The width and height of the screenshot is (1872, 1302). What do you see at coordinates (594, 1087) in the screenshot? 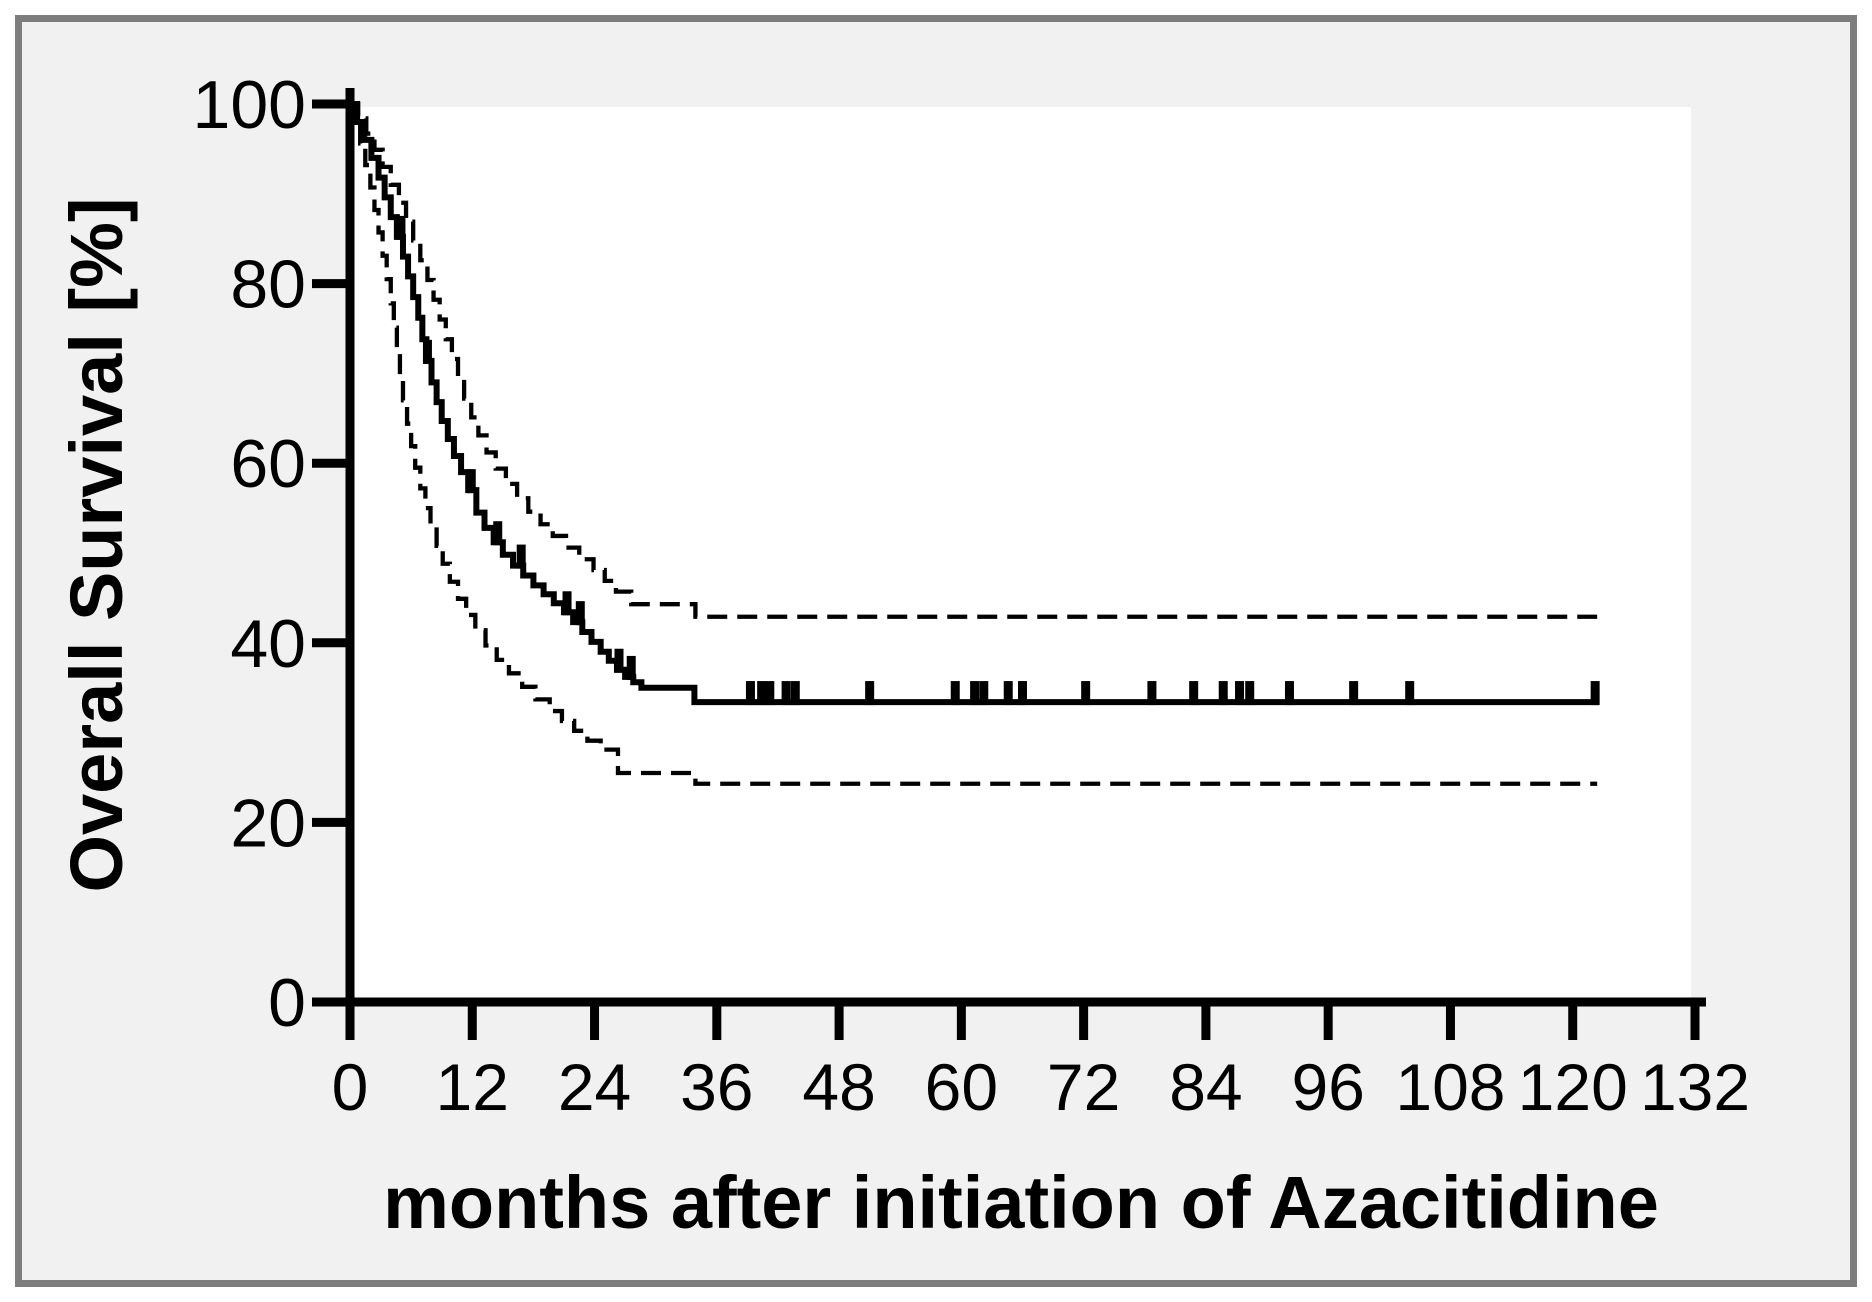
I see `x-tick-label: 24` at bounding box center [594, 1087].